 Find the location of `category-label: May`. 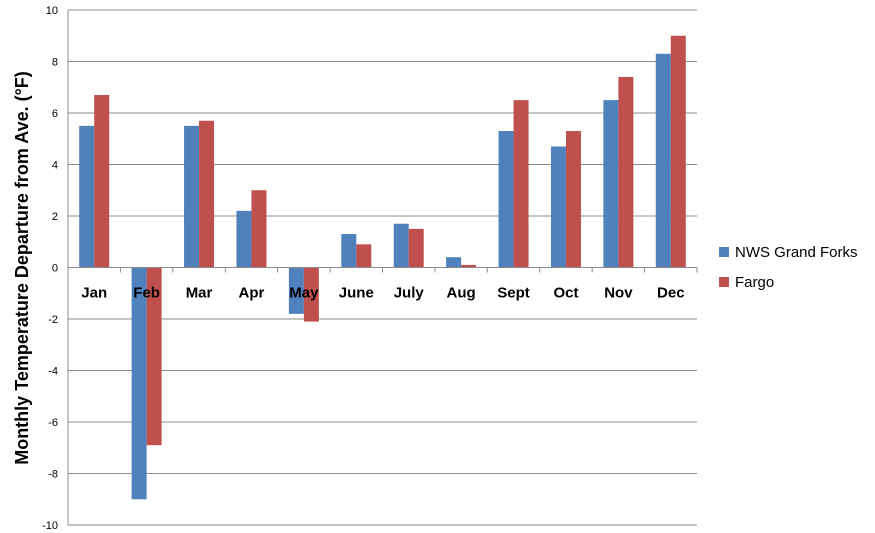

category-label: May is located at coordinates (304, 293).